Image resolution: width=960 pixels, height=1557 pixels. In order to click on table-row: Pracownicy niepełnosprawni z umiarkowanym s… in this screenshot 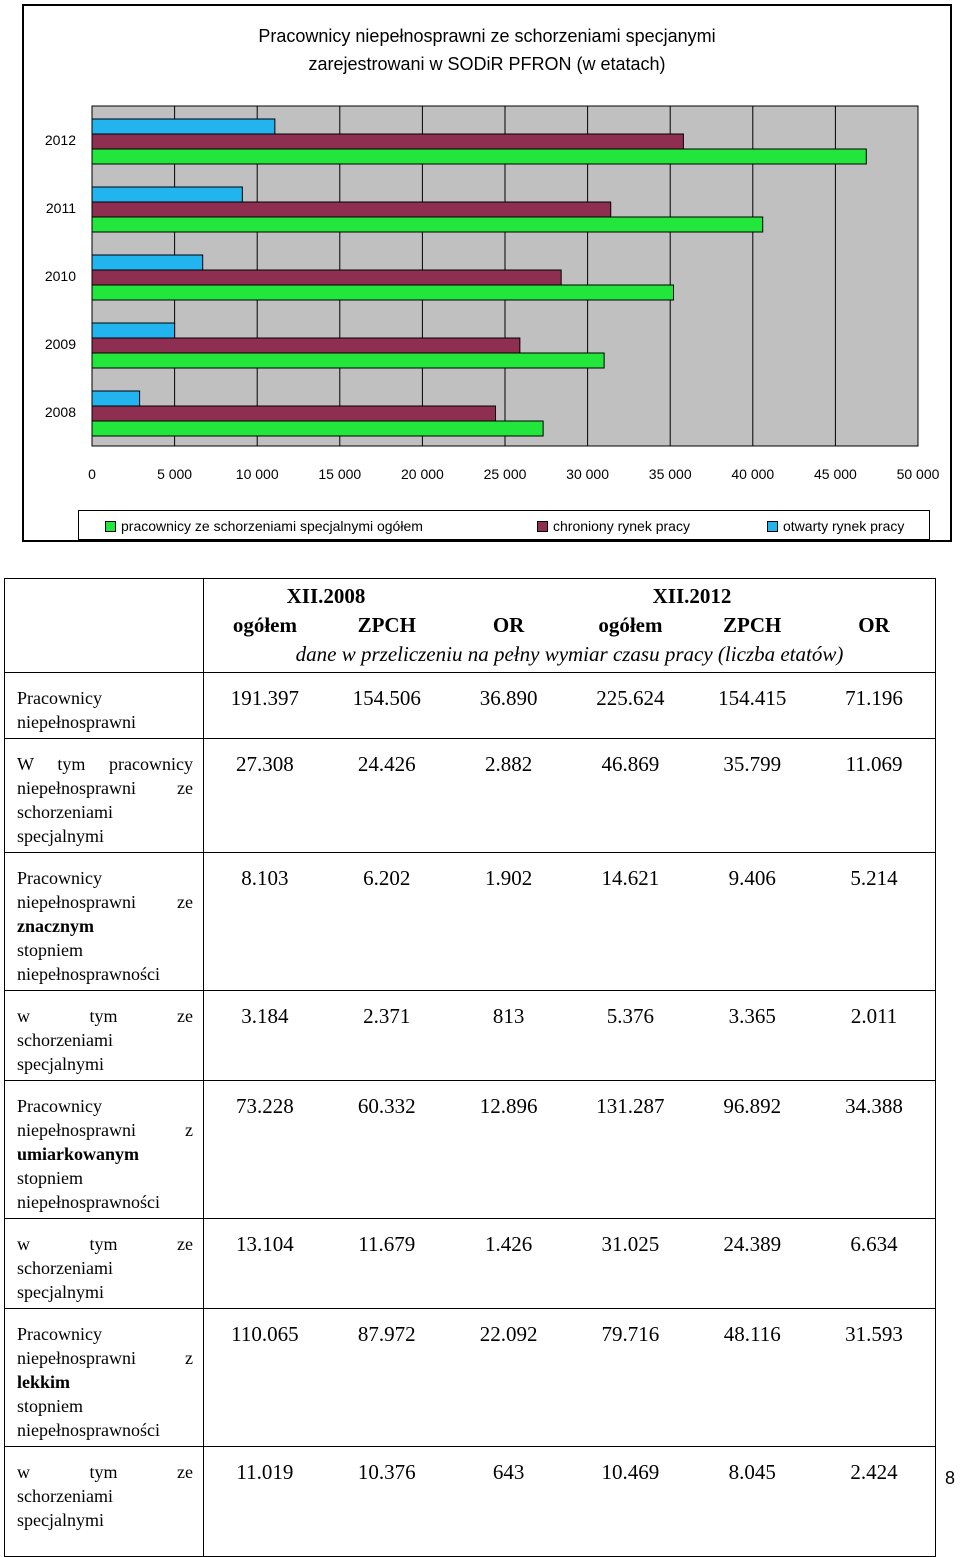, I will do `click(470, 1149)`.